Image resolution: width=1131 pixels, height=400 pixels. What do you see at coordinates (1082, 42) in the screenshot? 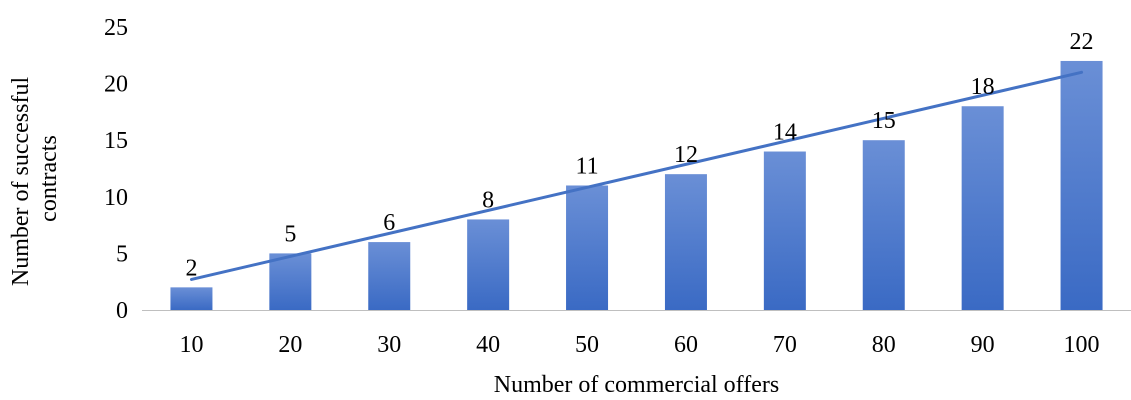
I see `data-label: 22` at bounding box center [1082, 42].